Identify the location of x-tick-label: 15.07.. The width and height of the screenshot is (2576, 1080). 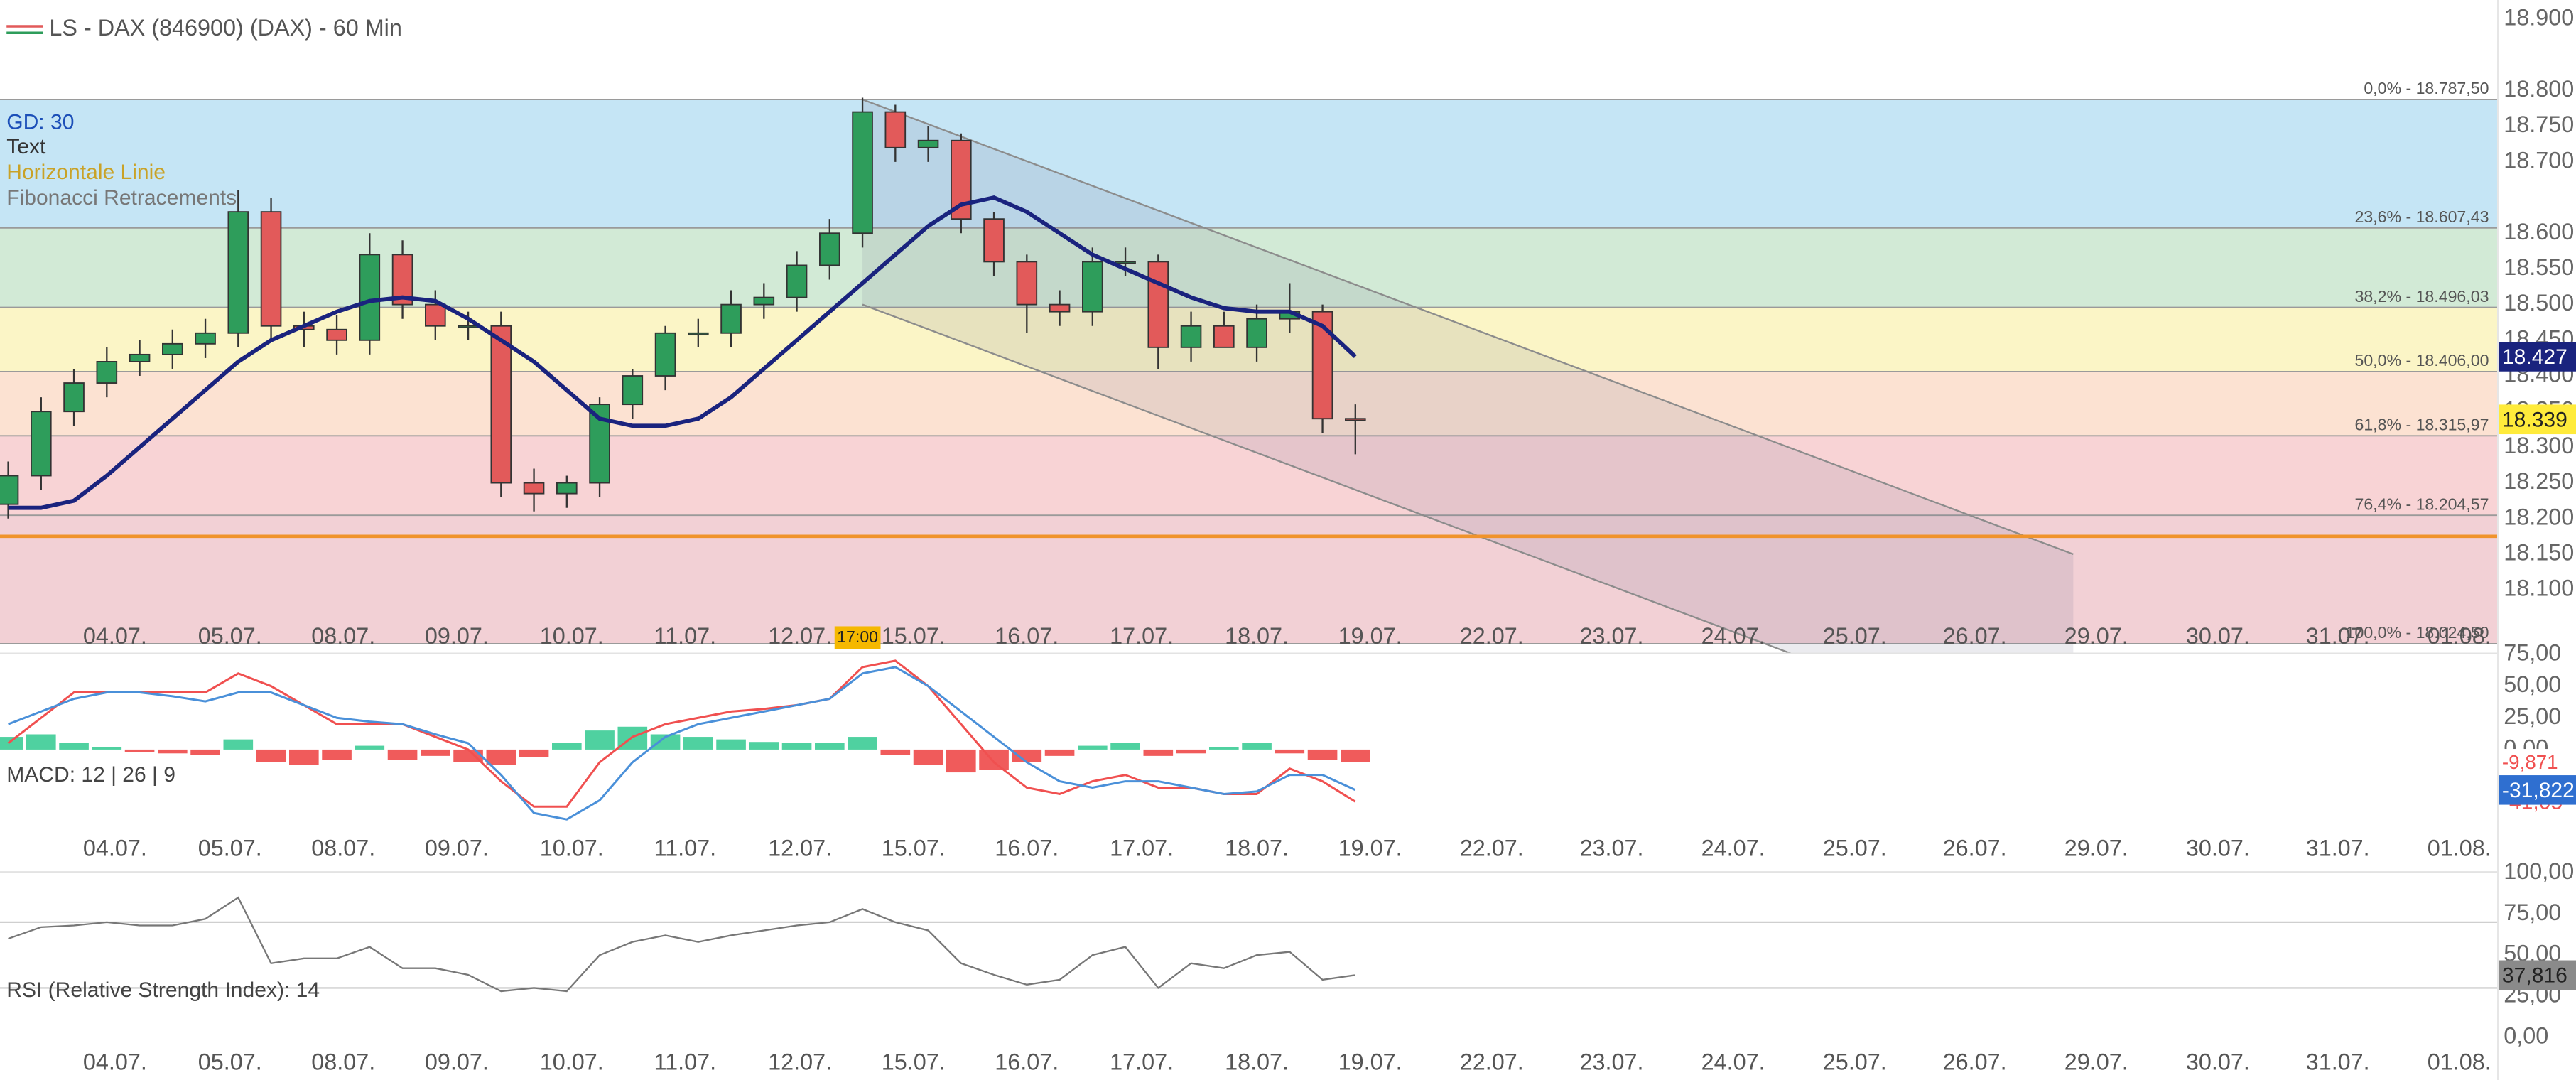
(914, 1061).